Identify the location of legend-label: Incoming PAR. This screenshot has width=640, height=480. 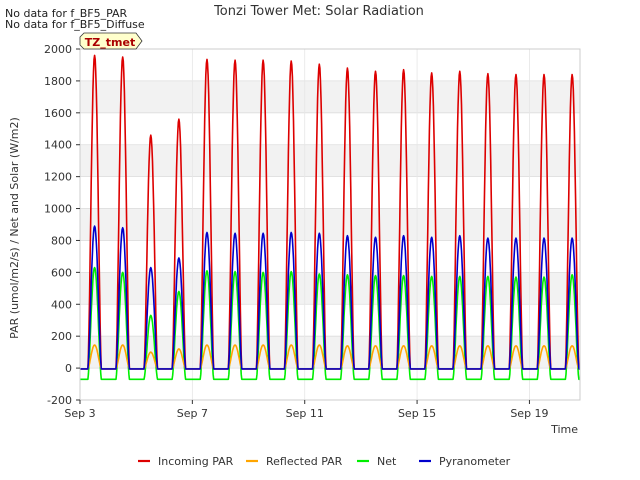
(196, 461).